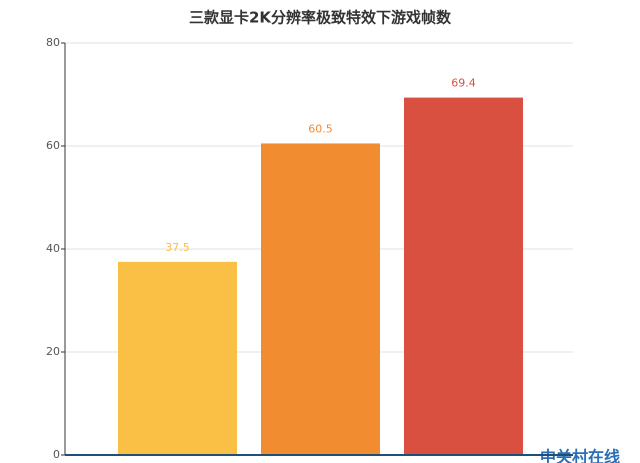 Image resolution: width=640 pixels, height=463 pixels. I want to click on y-tick-label: 60, so click(53, 145).